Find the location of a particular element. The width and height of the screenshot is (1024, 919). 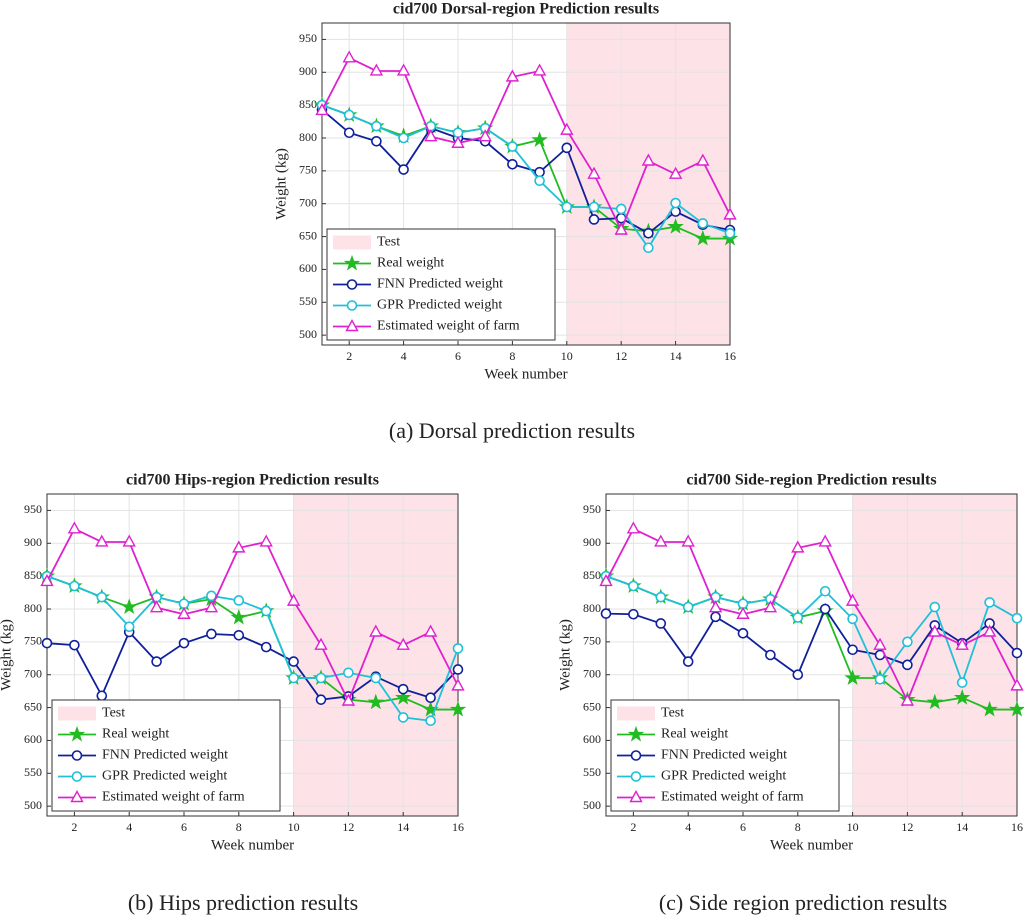

test-region is located at coordinates (375, 655).